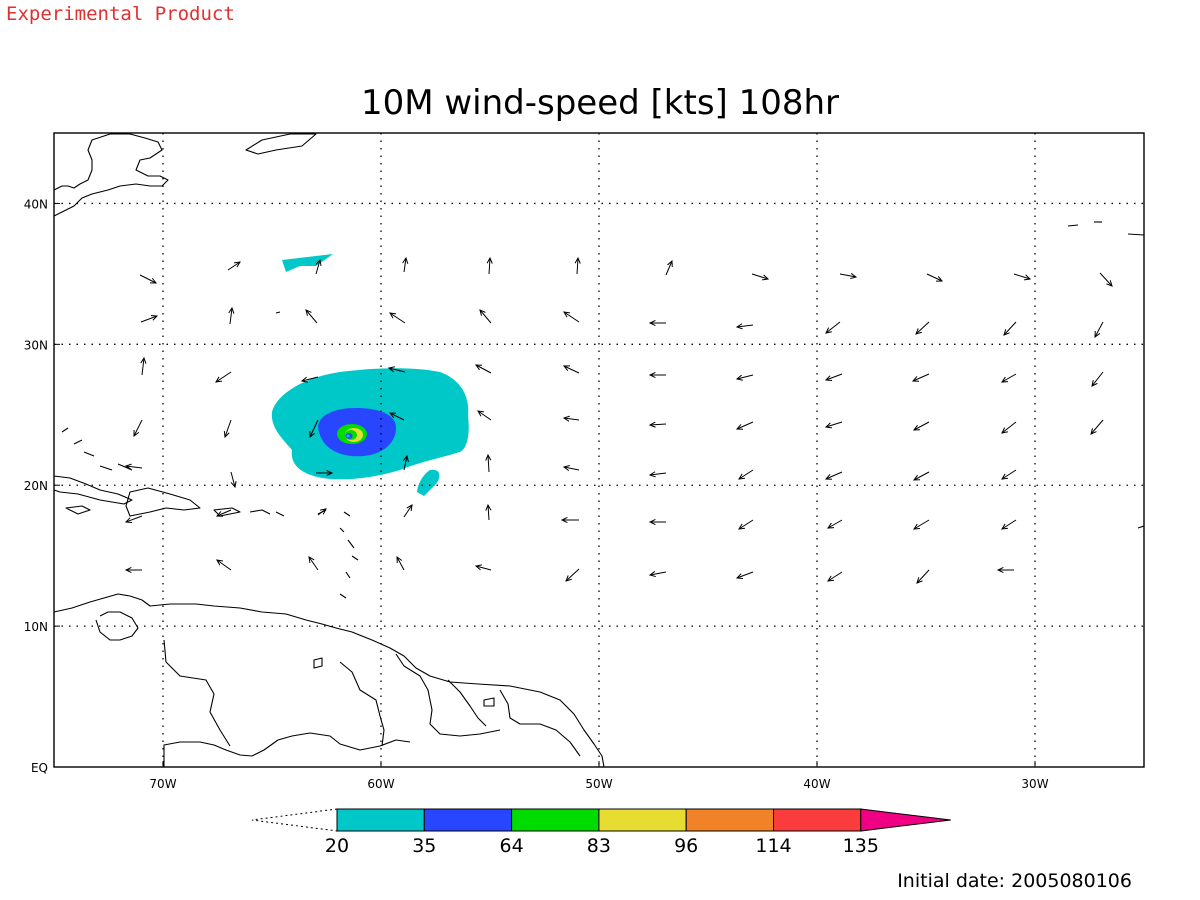  I want to click on lon-tick-label: 40W, so click(816, 784).